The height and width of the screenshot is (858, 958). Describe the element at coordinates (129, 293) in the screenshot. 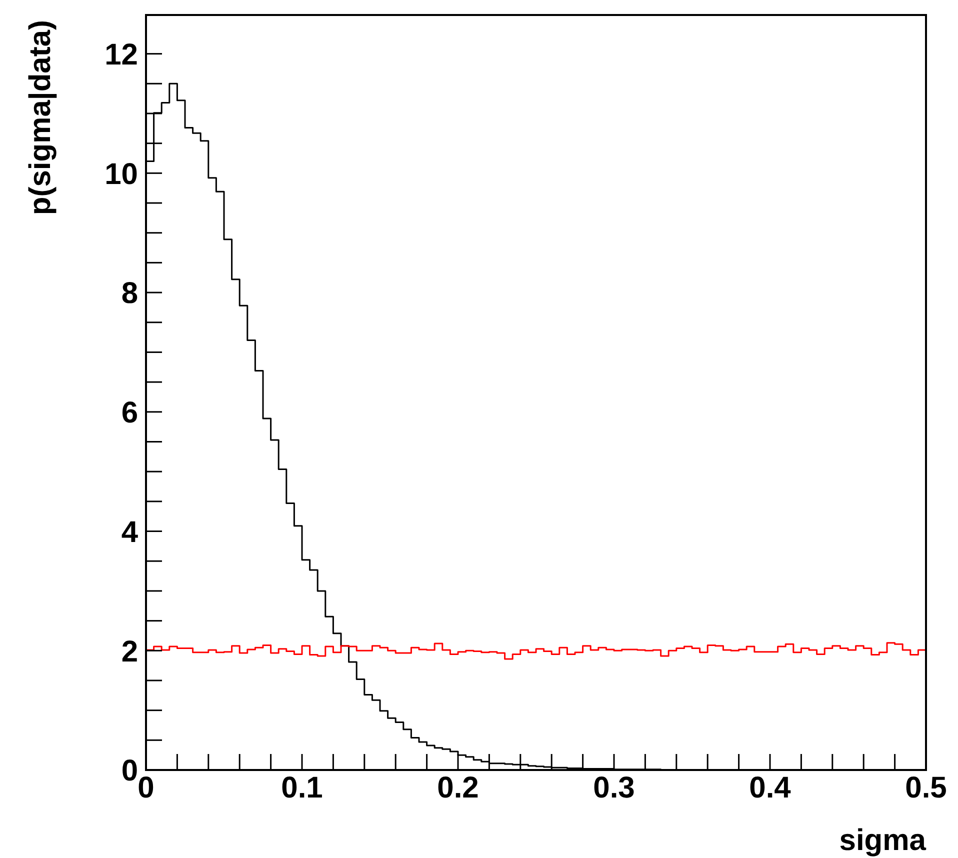

I see `y-tick-label: 8` at that location.